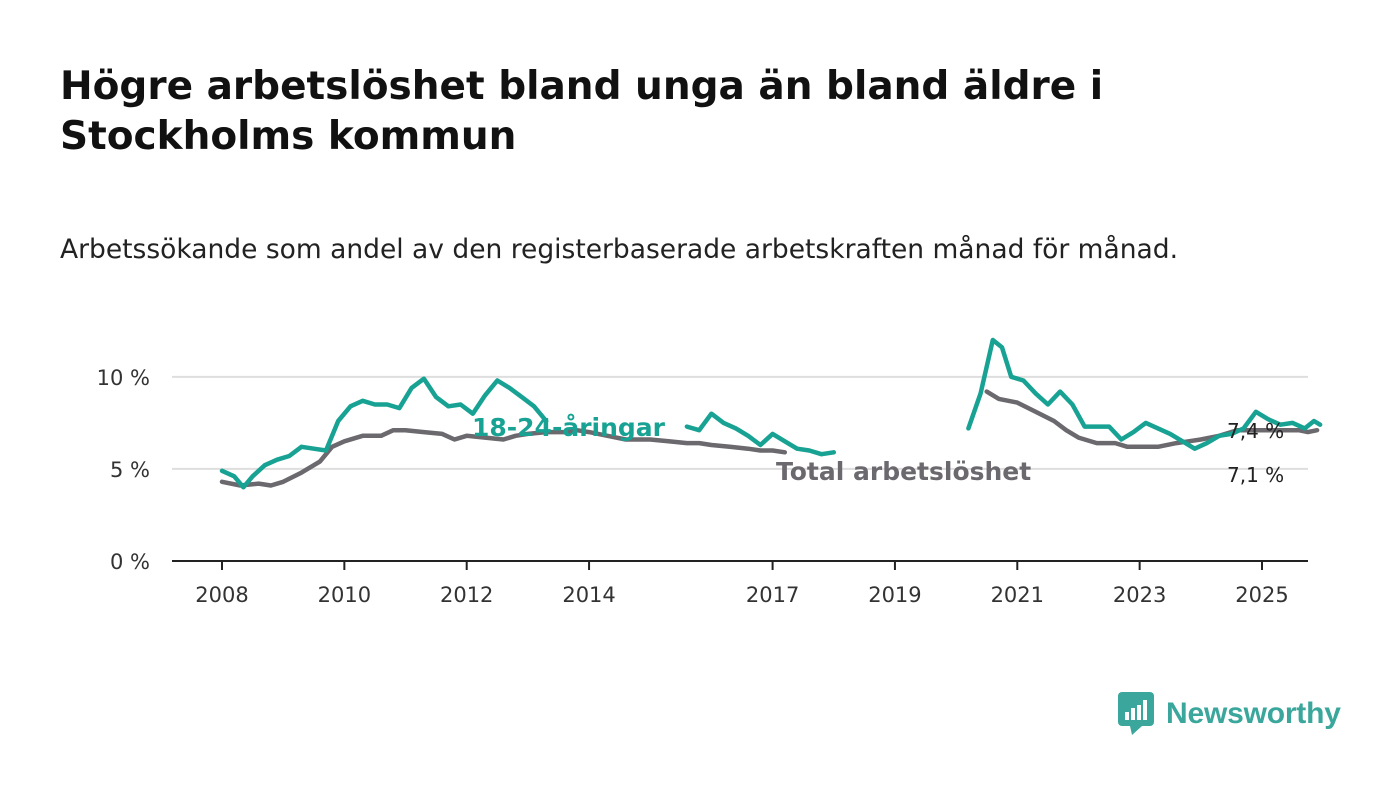 The height and width of the screenshot is (794, 1400). What do you see at coordinates (569, 427) in the screenshot?
I see `series-label-youth: 18-24-åringar` at bounding box center [569, 427].